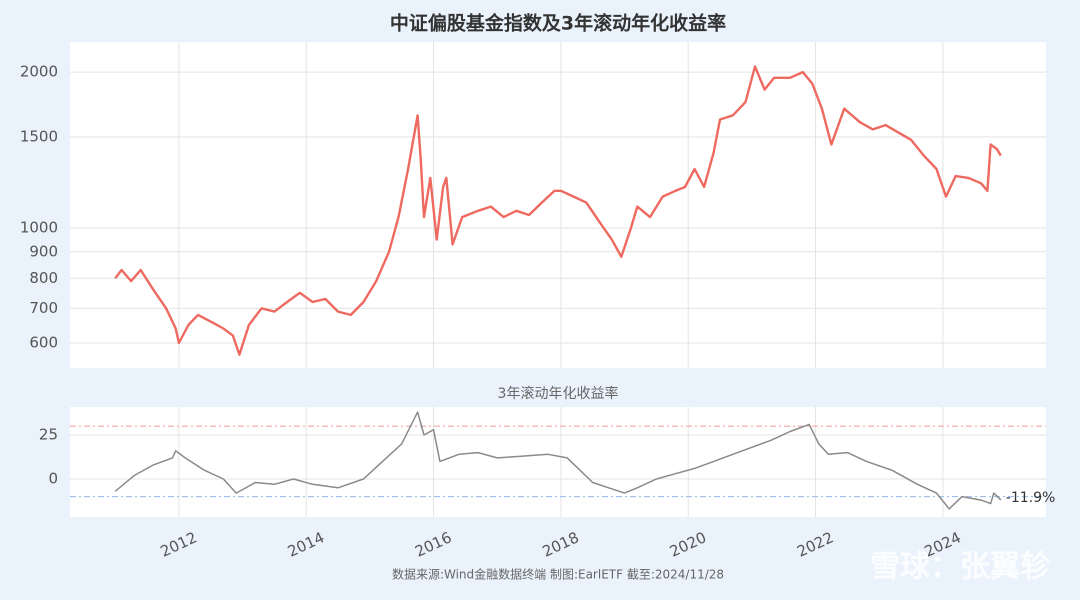  Describe the element at coordinates (561, 544) in the screenshot. I see `x-tick-label: 2018` at that location.